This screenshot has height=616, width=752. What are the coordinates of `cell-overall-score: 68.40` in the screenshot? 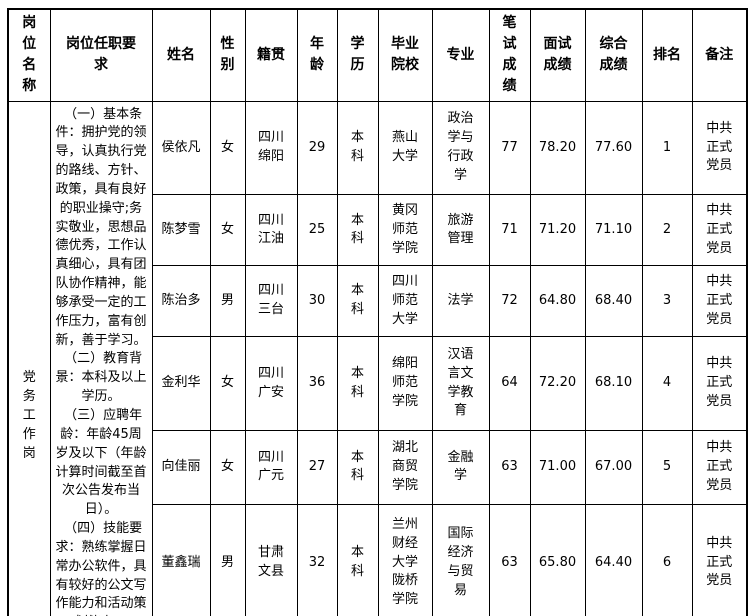 It's located at (613, 301).